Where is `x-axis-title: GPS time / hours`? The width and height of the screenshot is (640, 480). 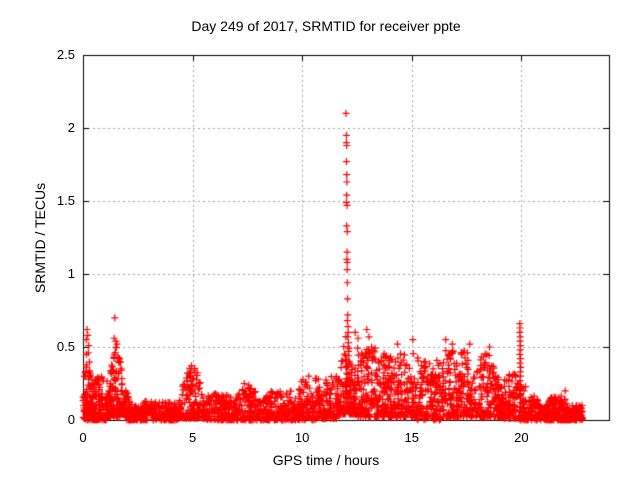 x-axis-title: GPS time / hours is located at coordinates (326, 460).